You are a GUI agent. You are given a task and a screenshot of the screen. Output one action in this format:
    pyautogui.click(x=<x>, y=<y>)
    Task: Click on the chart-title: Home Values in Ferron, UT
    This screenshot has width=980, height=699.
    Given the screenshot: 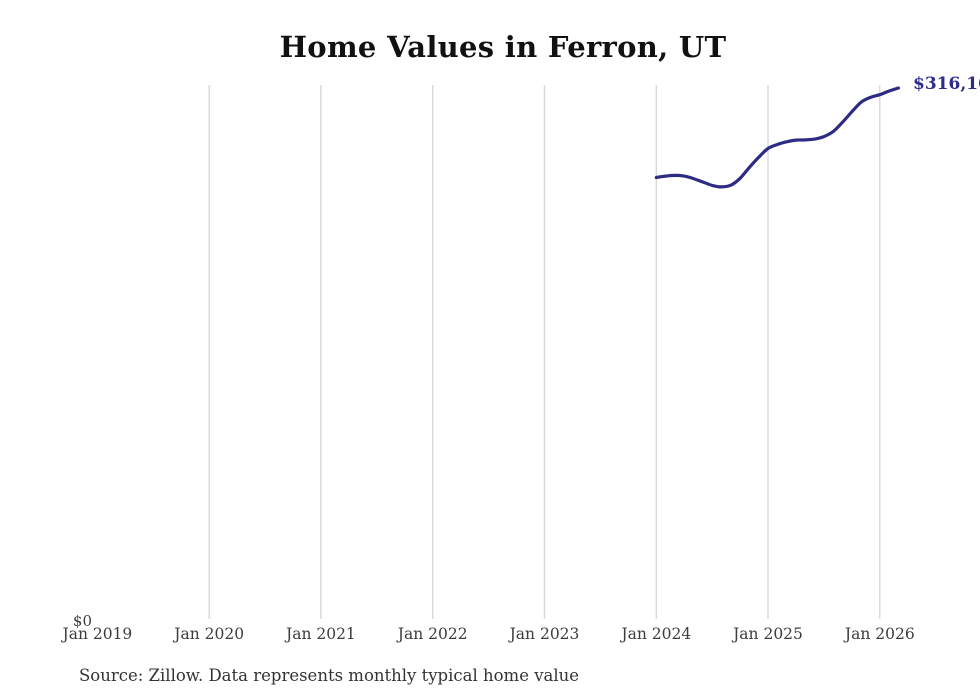 What is the action you would take?
    pyautogui.click(x=503, y=47)
    